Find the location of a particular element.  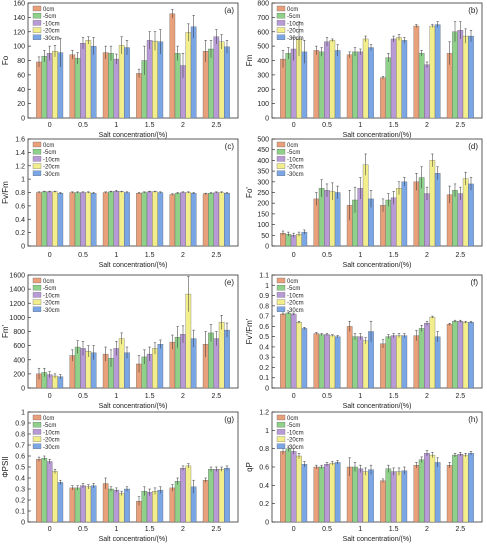

y-tick-label: 20 is located at coordinates (21, 104).